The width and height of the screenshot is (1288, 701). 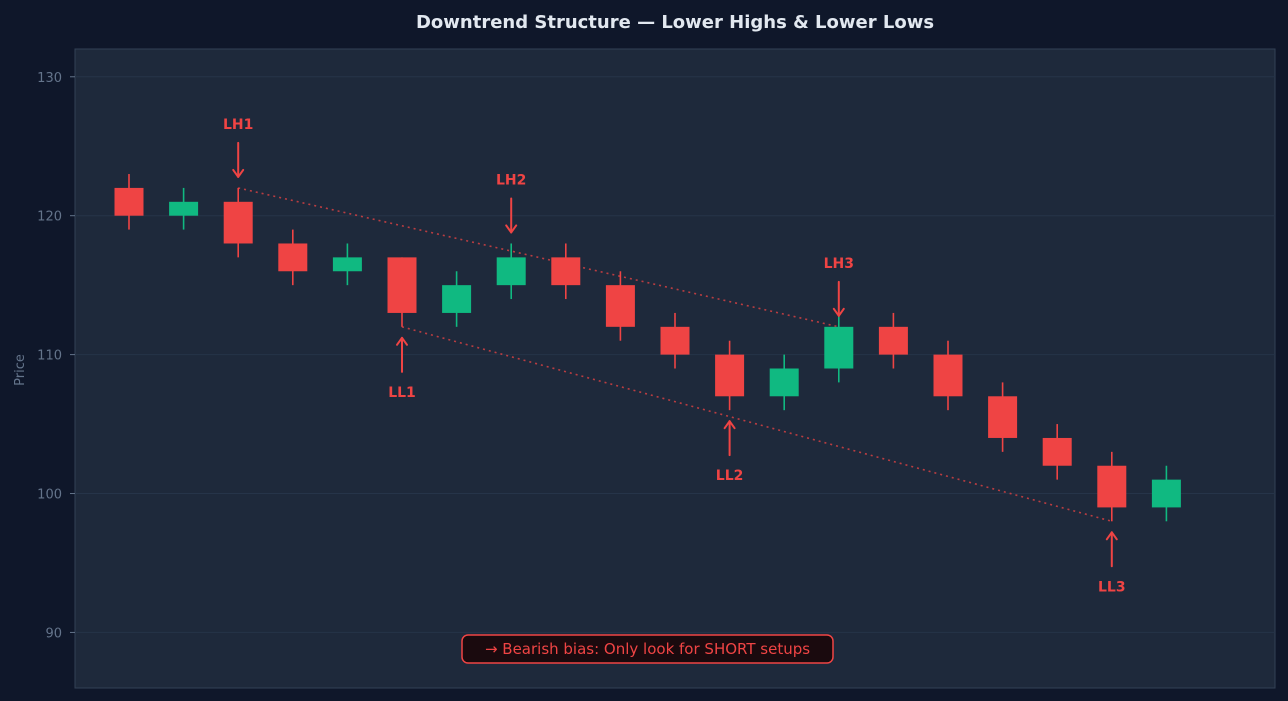 I want to click on annotation-label: LH3, so click(x=839, y=264).